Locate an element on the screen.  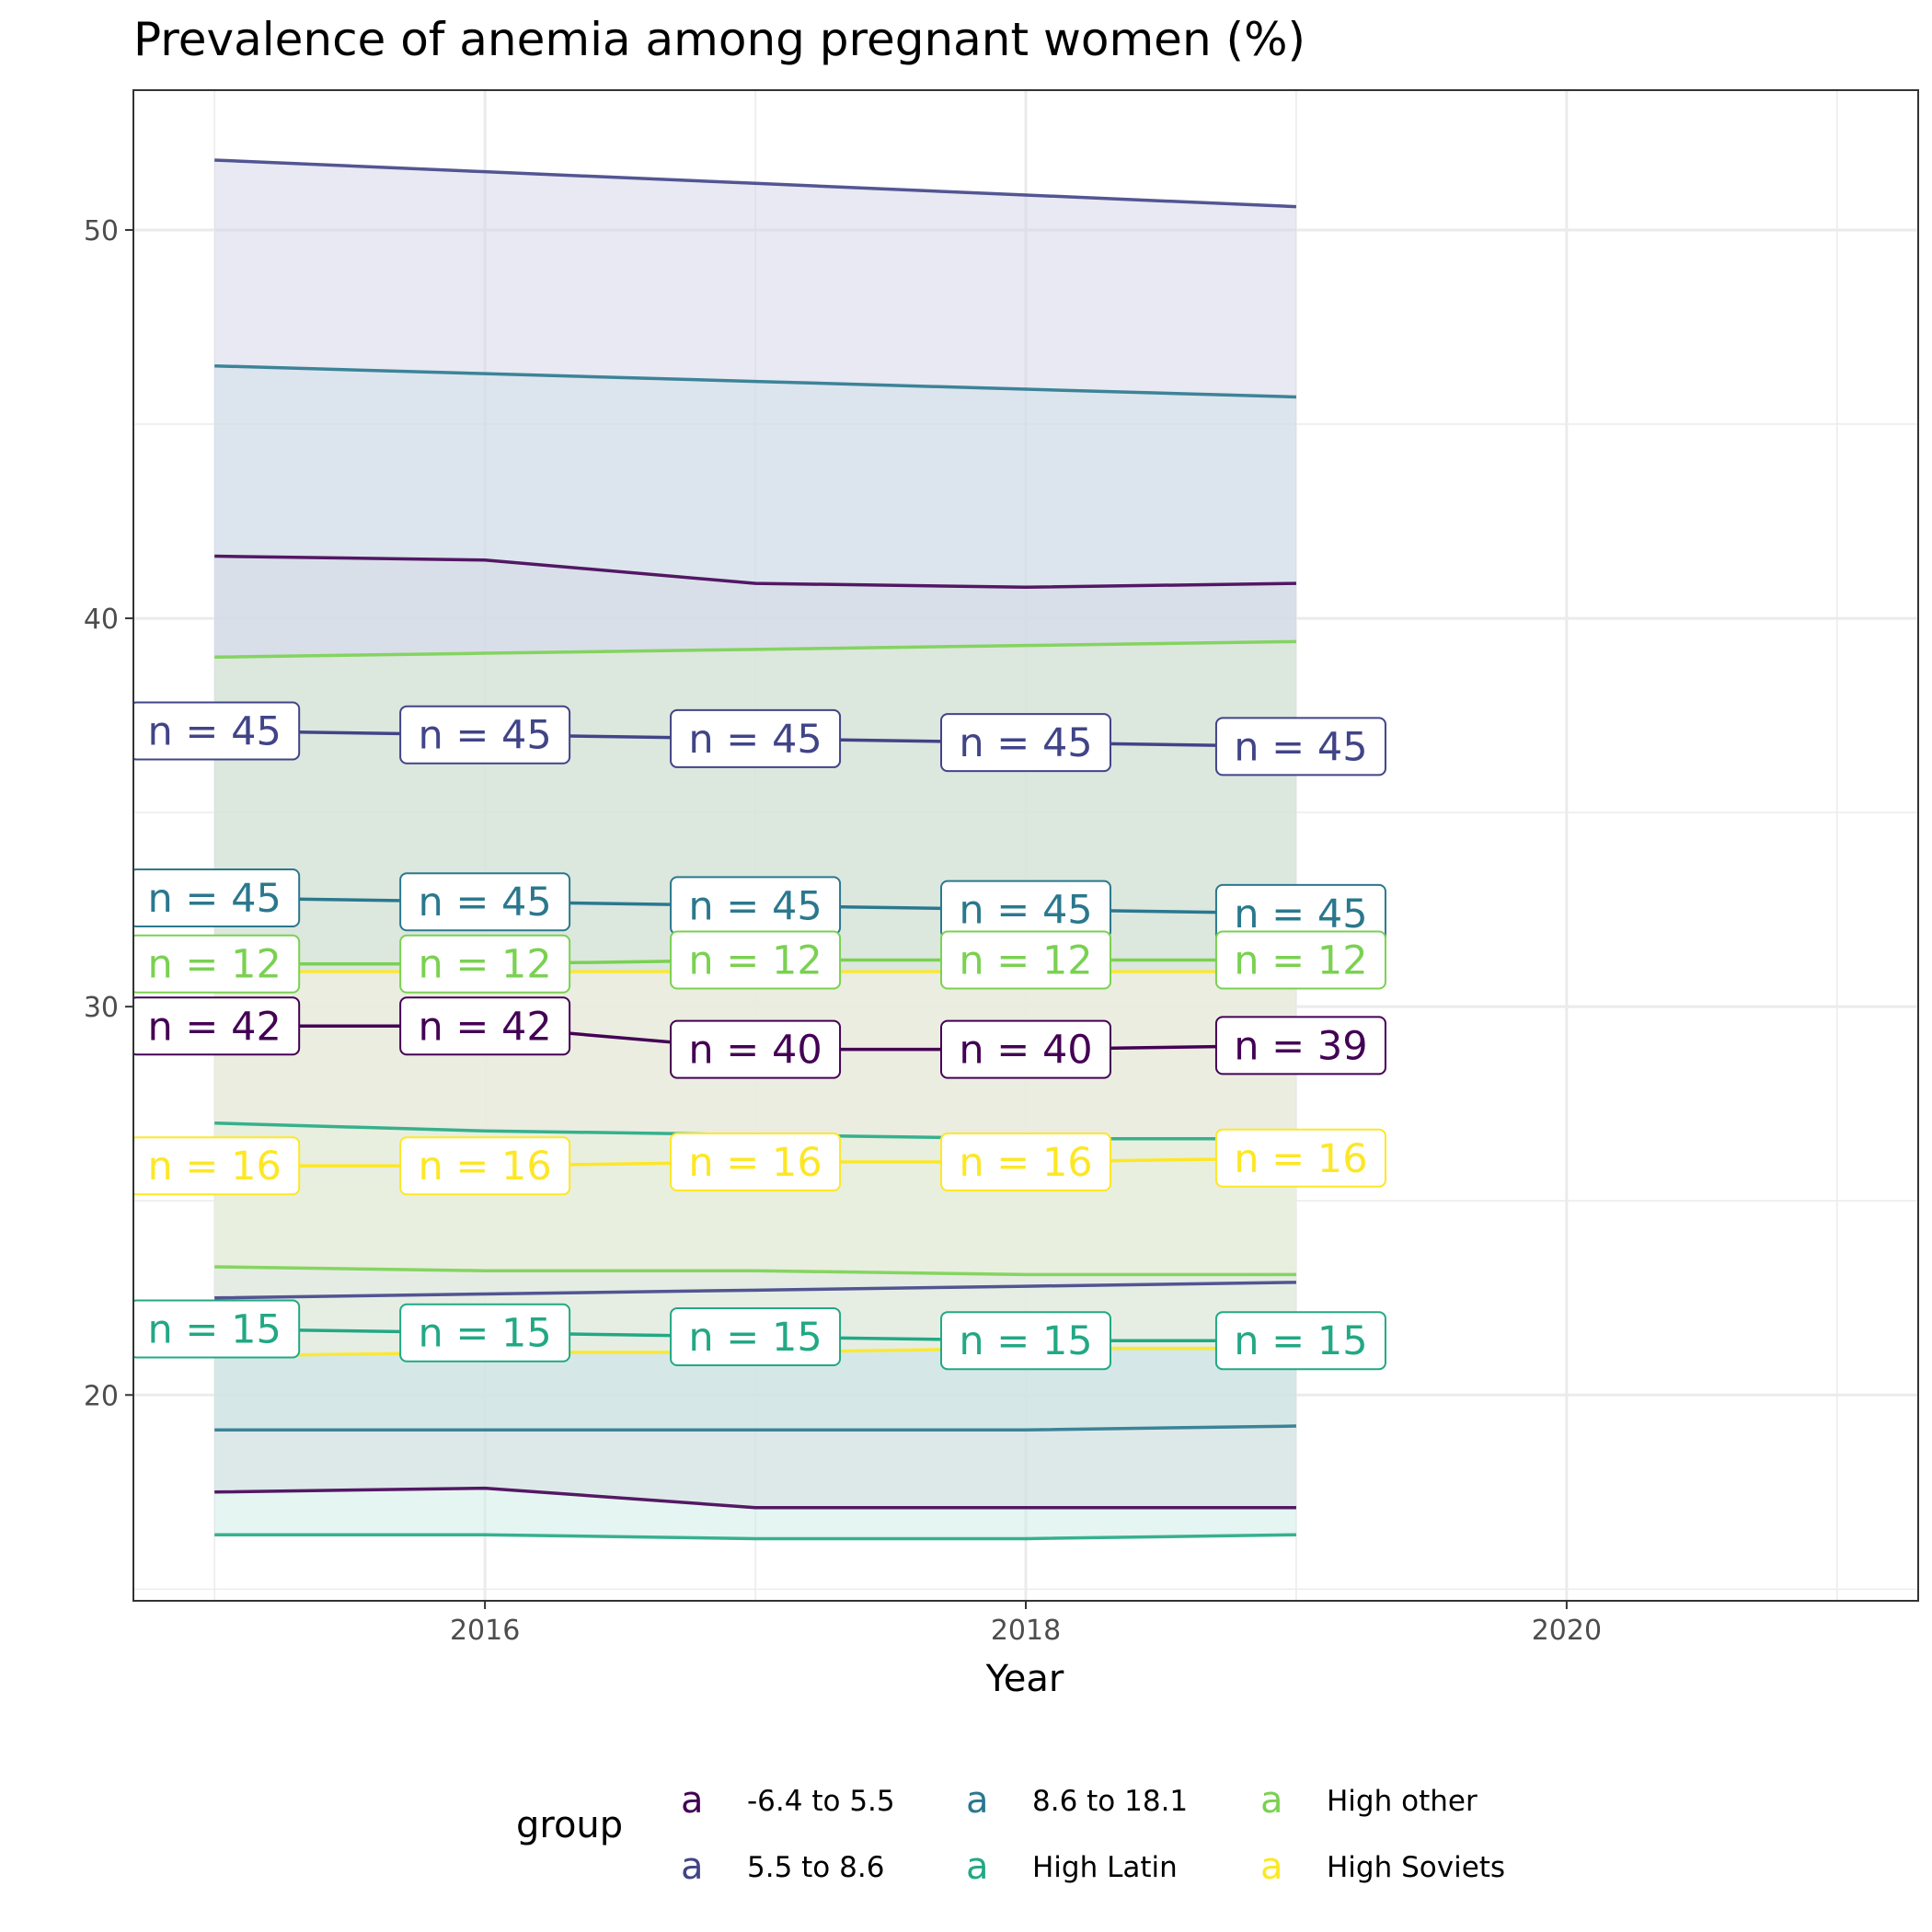
legend-key-high-soviets: a is located at coordinates (1271, 1867).